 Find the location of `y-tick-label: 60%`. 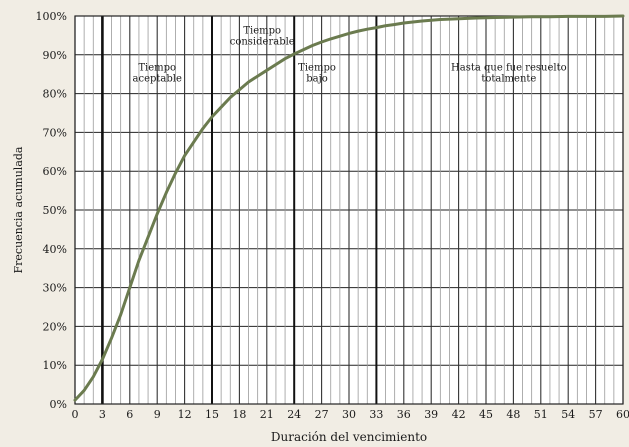

y-tick-label: 60% is located at coordinates (55, 171).